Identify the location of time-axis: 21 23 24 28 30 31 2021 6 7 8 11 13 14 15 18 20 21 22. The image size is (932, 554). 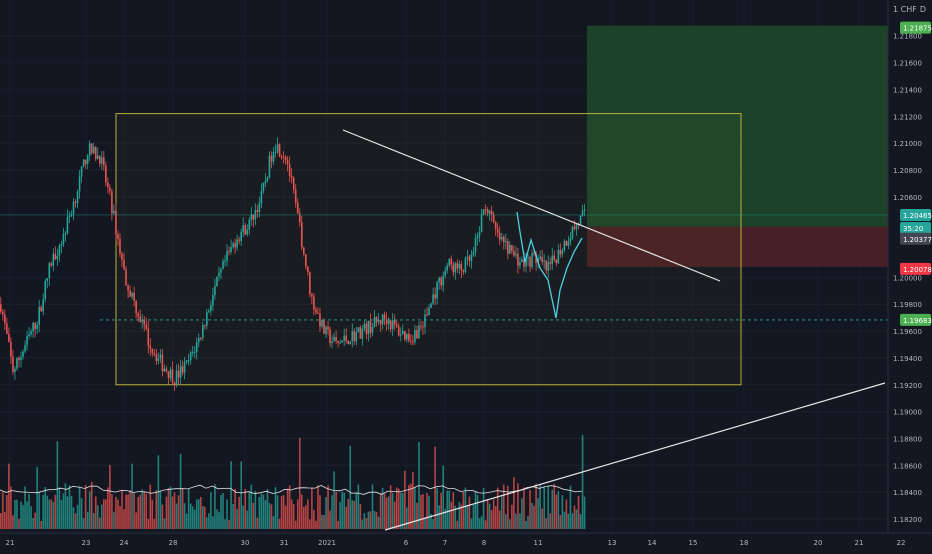
(466, 541).